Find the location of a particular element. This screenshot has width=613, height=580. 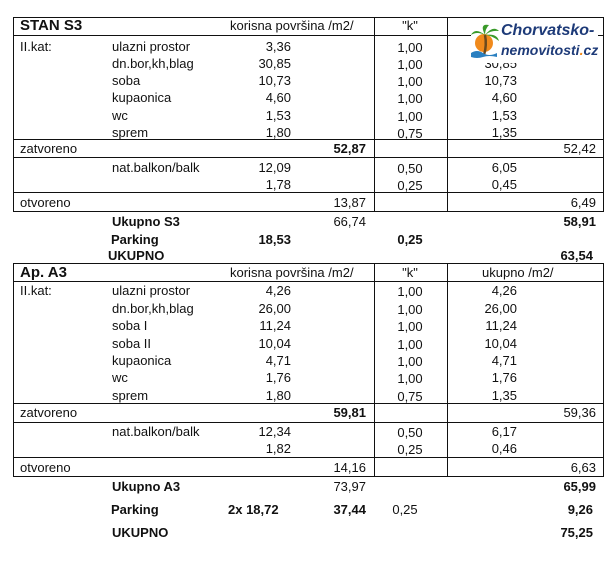

room-area: 11,24 is located at coordinates (275, 325).